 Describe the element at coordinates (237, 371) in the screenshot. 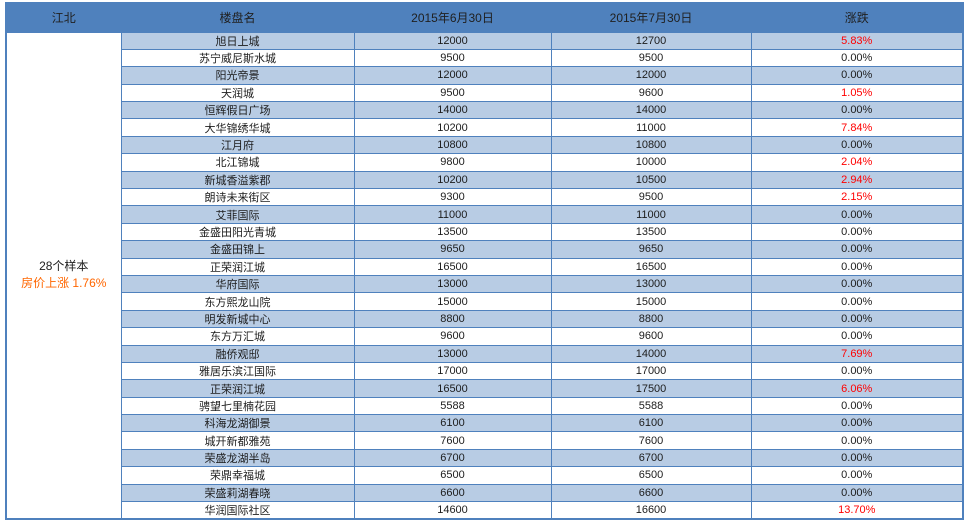

I see `property-name-cell: 雅居乐滨江国际` at that location.